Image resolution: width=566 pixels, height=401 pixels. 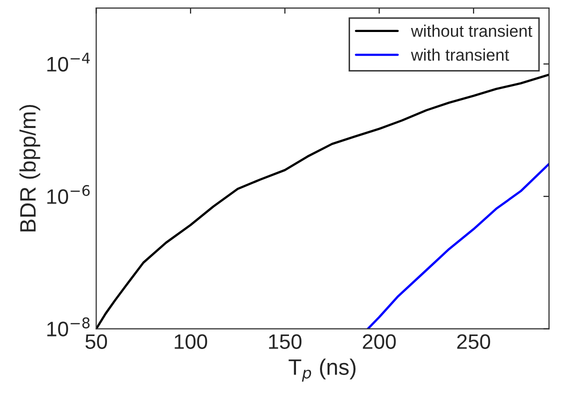 What do you see at coordinates (96, 341) in the screenshot?
I see `x-tick-label: 50` at bounding box center [96, 341].